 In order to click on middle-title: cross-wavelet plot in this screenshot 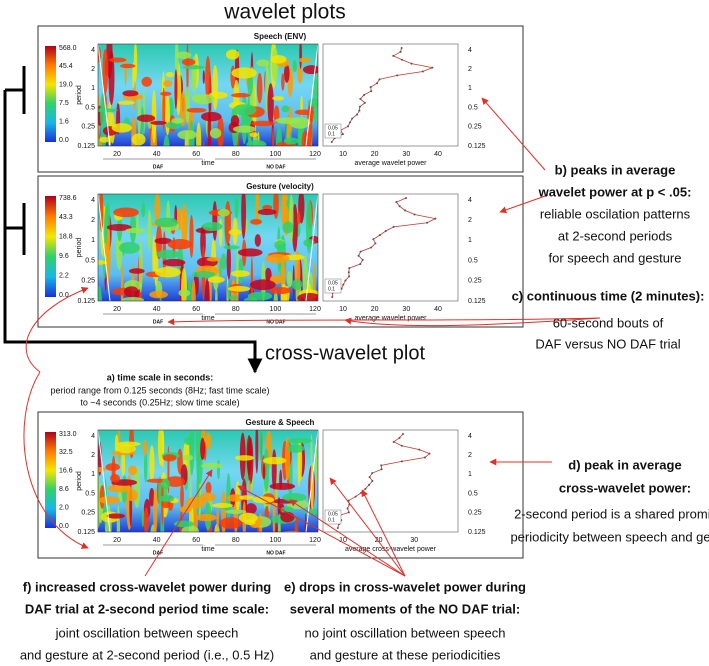, I will do `click(345, 353)`.